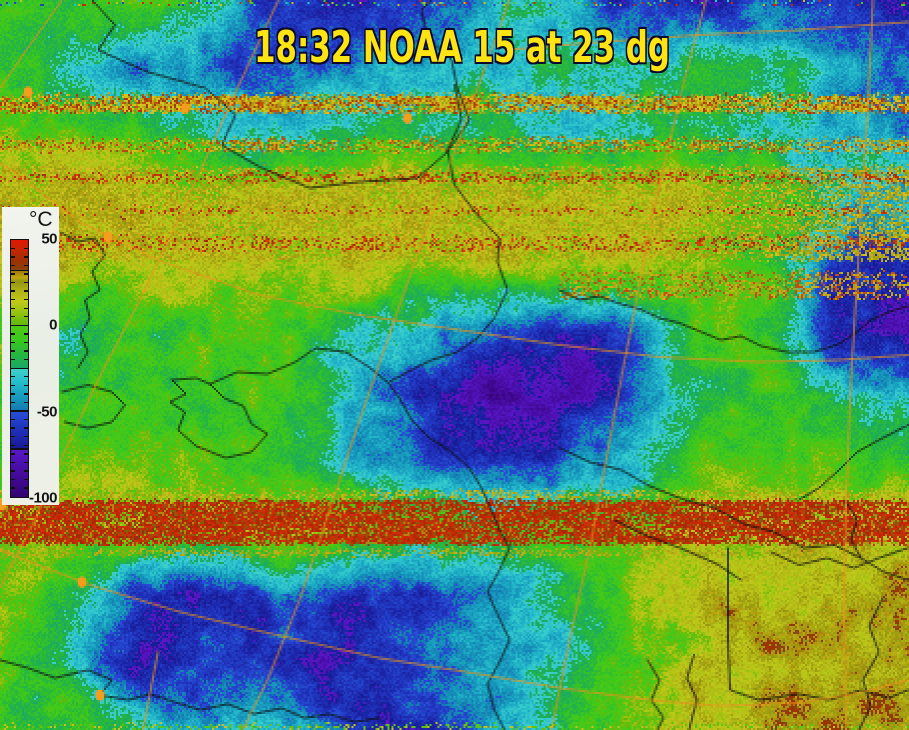 Image resolution: width=909 pixels, height=730 pixels. Describe the element at coordinates (47, 412) in the screenshot. I see `scale-tick-label: -50` at that location.